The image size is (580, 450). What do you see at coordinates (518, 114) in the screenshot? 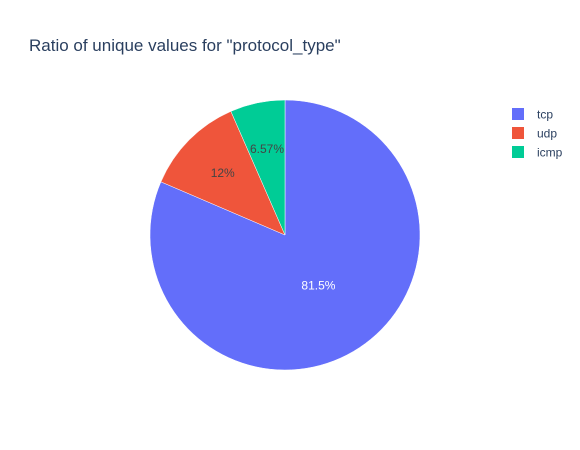
I see `legend-swatch-tcp` at bounding box center [518, 114].